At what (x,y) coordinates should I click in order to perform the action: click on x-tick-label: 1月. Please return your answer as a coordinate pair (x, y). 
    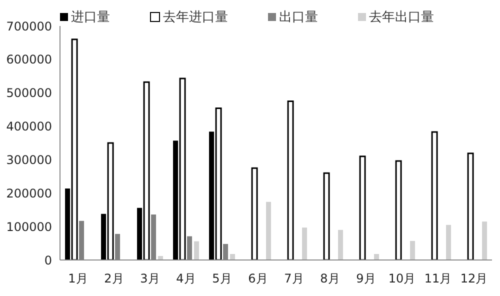
    Looking at the image, I should click on (78, 279).